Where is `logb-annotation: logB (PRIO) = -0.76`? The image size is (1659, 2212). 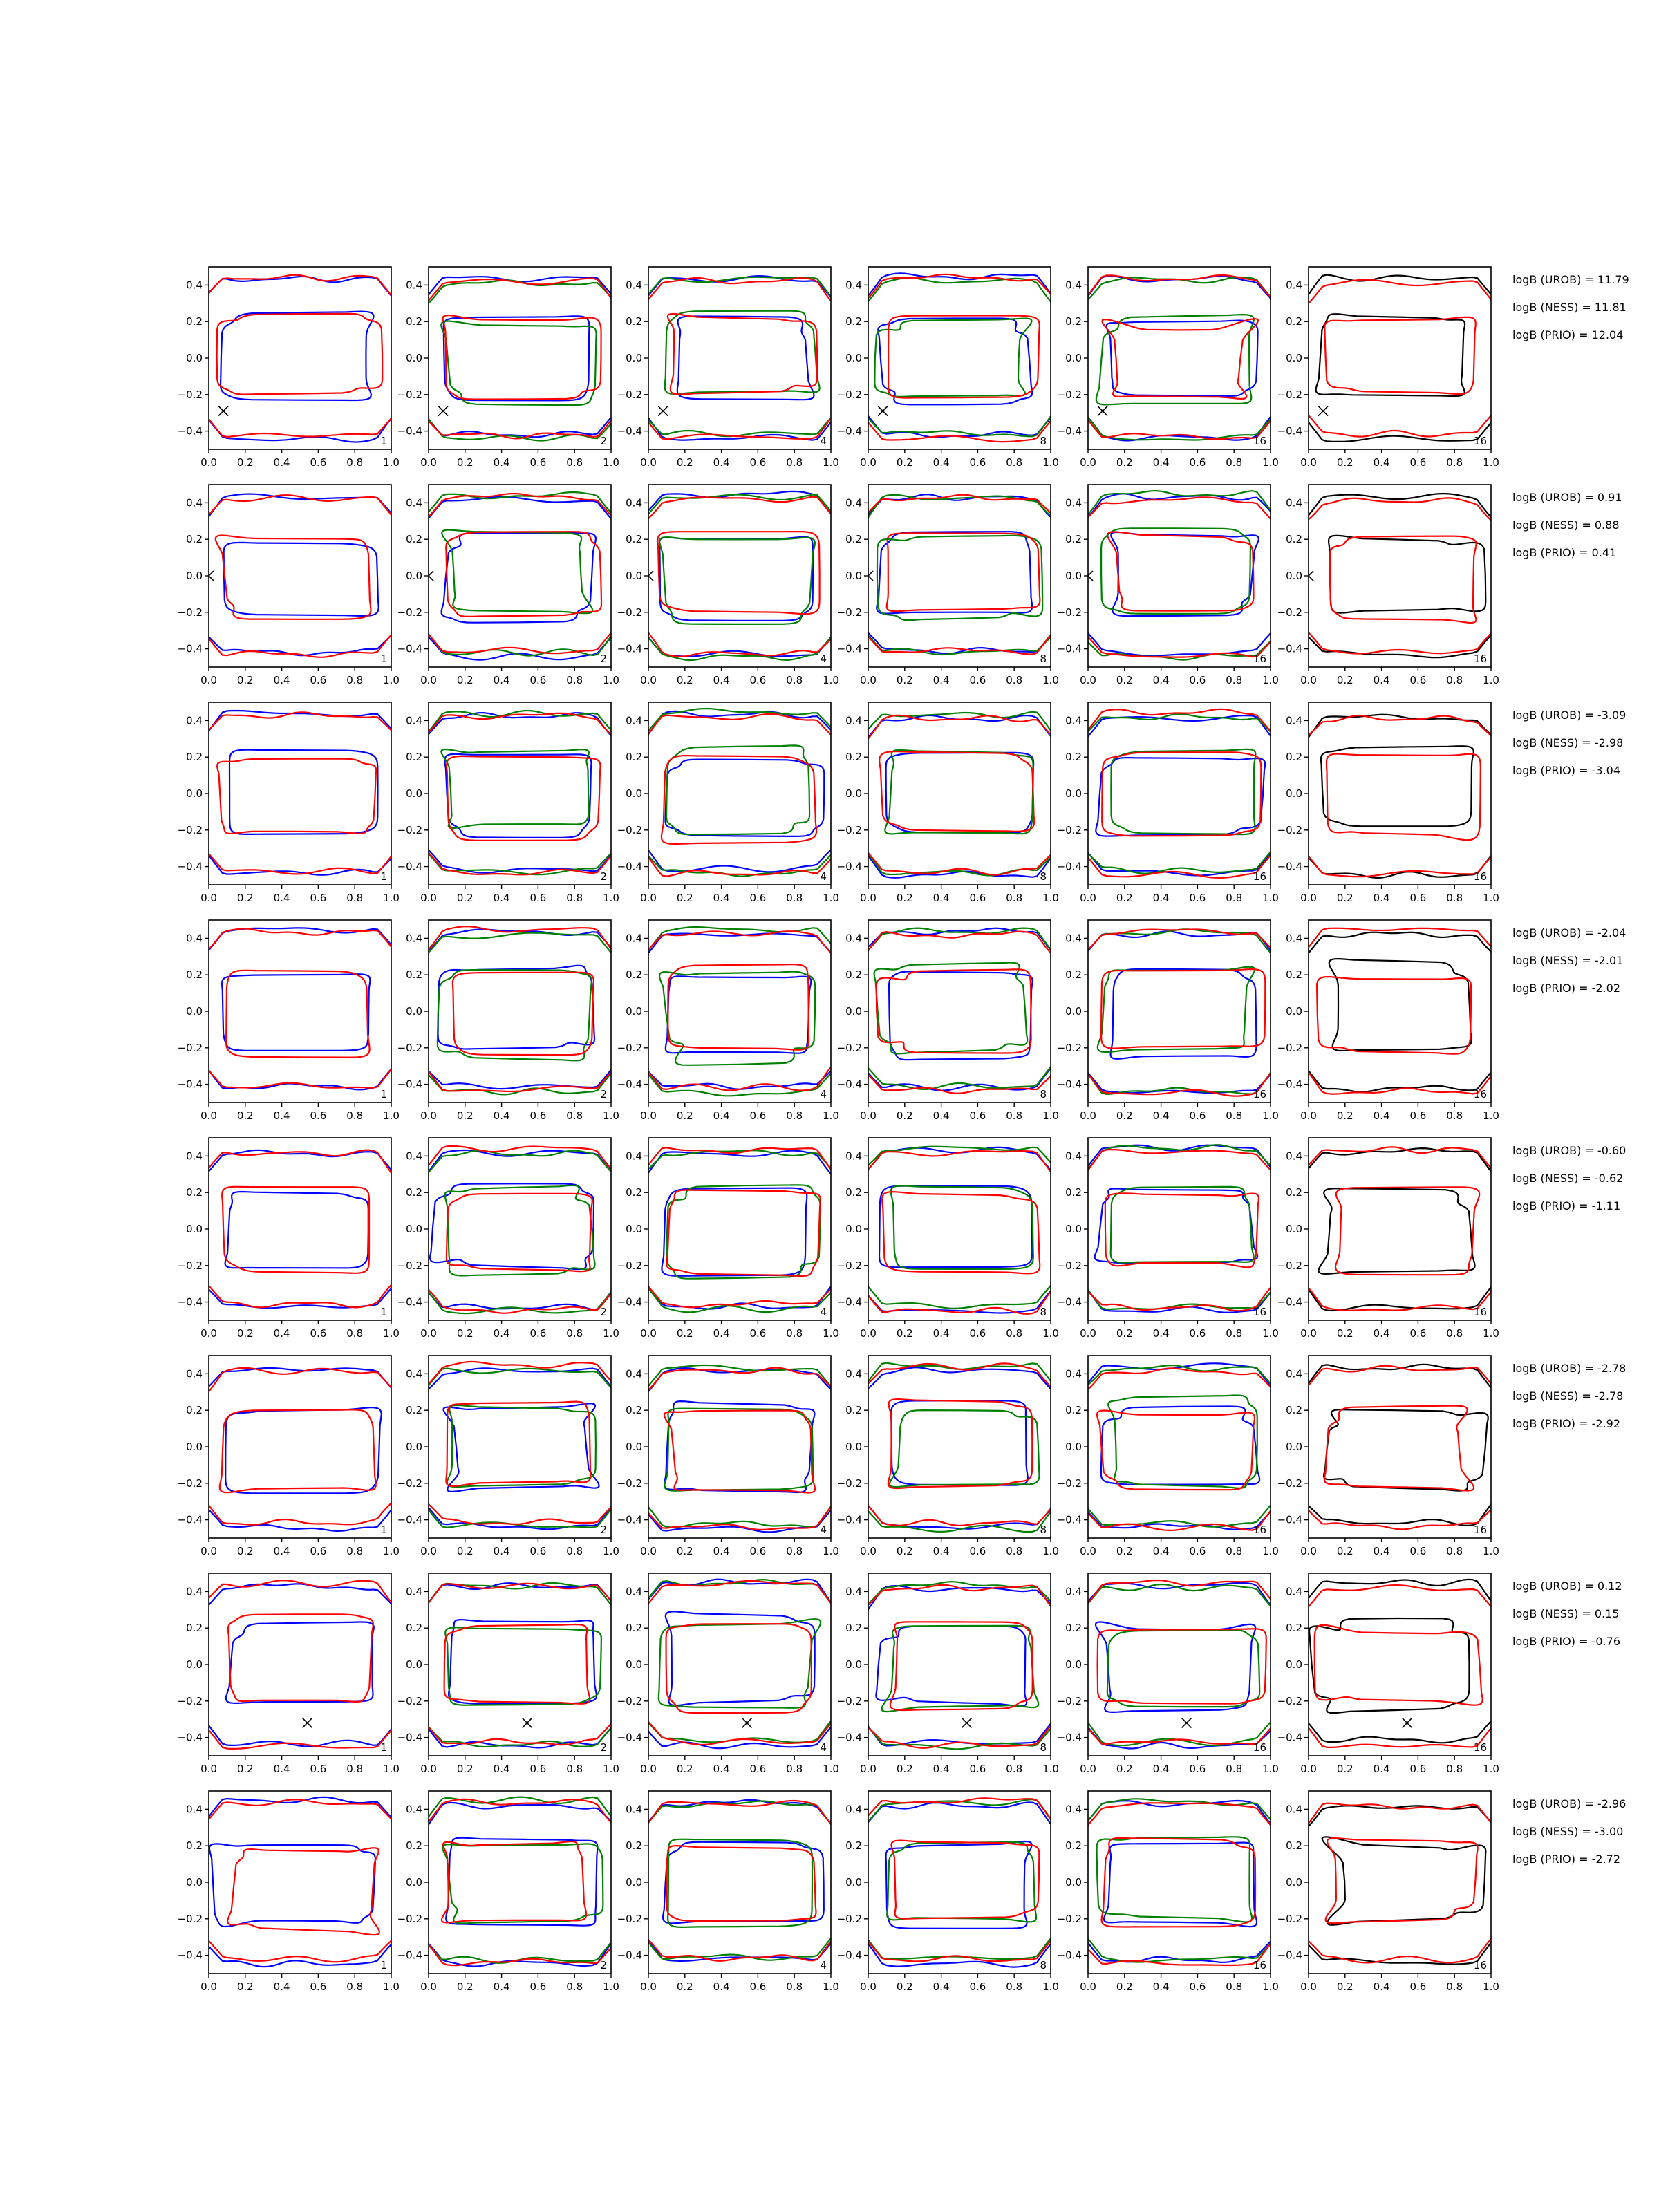
logb-annotation: logB (PRIO) = -0.76 is located at coordinates (1566, 1642).